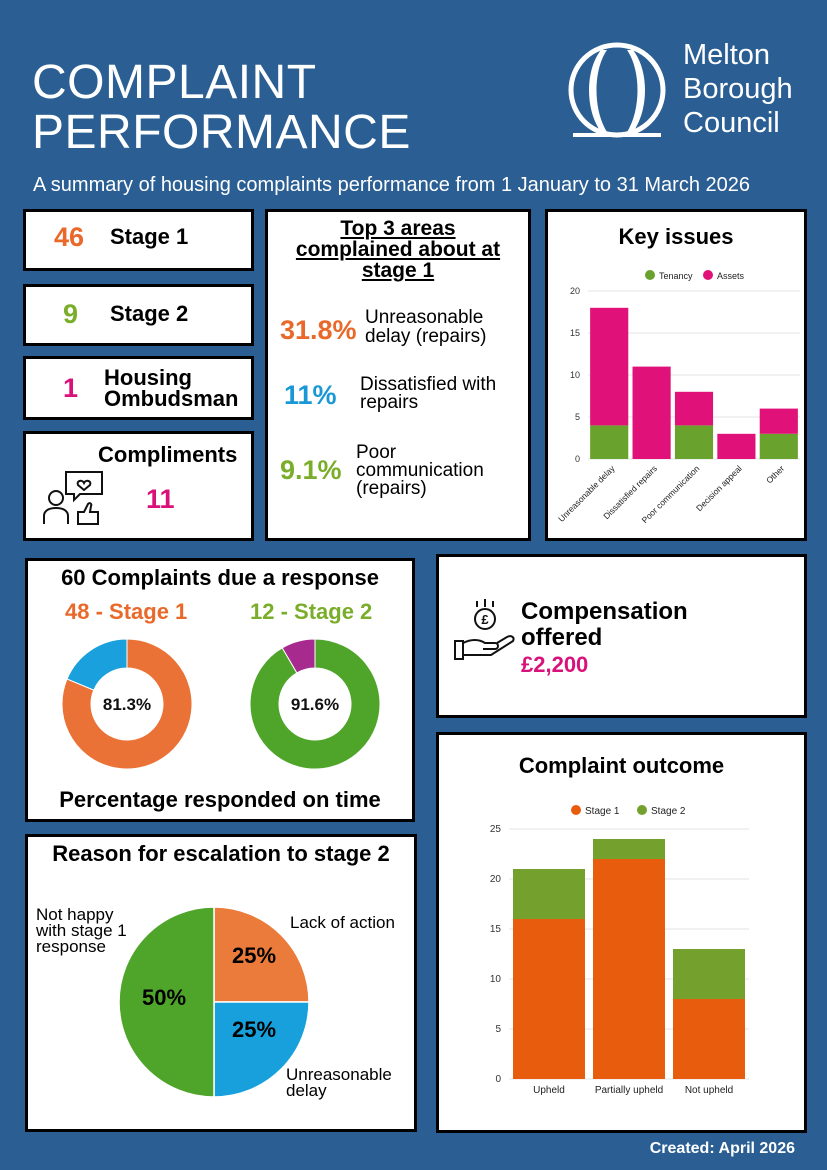 This screenshot has width=827, height=1170. What do you see at coordinates (676, 236) in the screenshot?
I see `key-issues-title: Key issues` at bounding box center [676, 236].